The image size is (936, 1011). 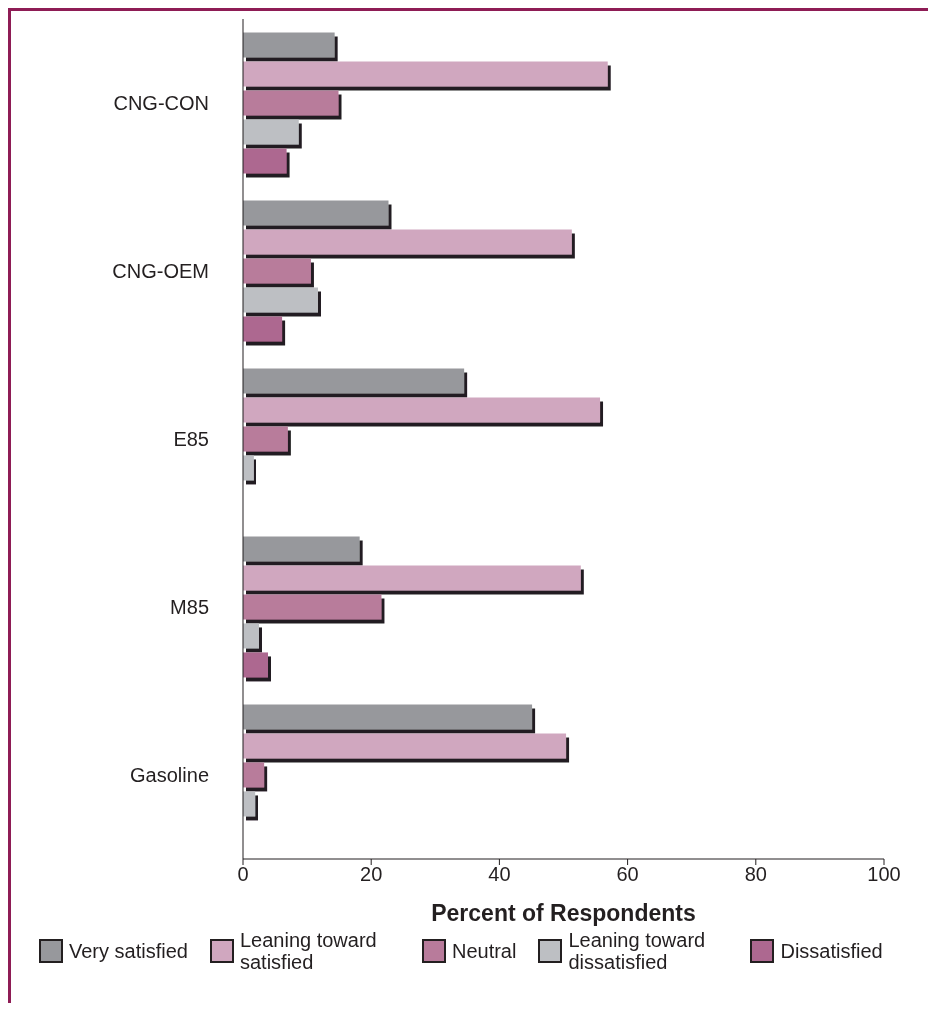 I want to click on x-tick-label: 60, so click(x=627, y=874).